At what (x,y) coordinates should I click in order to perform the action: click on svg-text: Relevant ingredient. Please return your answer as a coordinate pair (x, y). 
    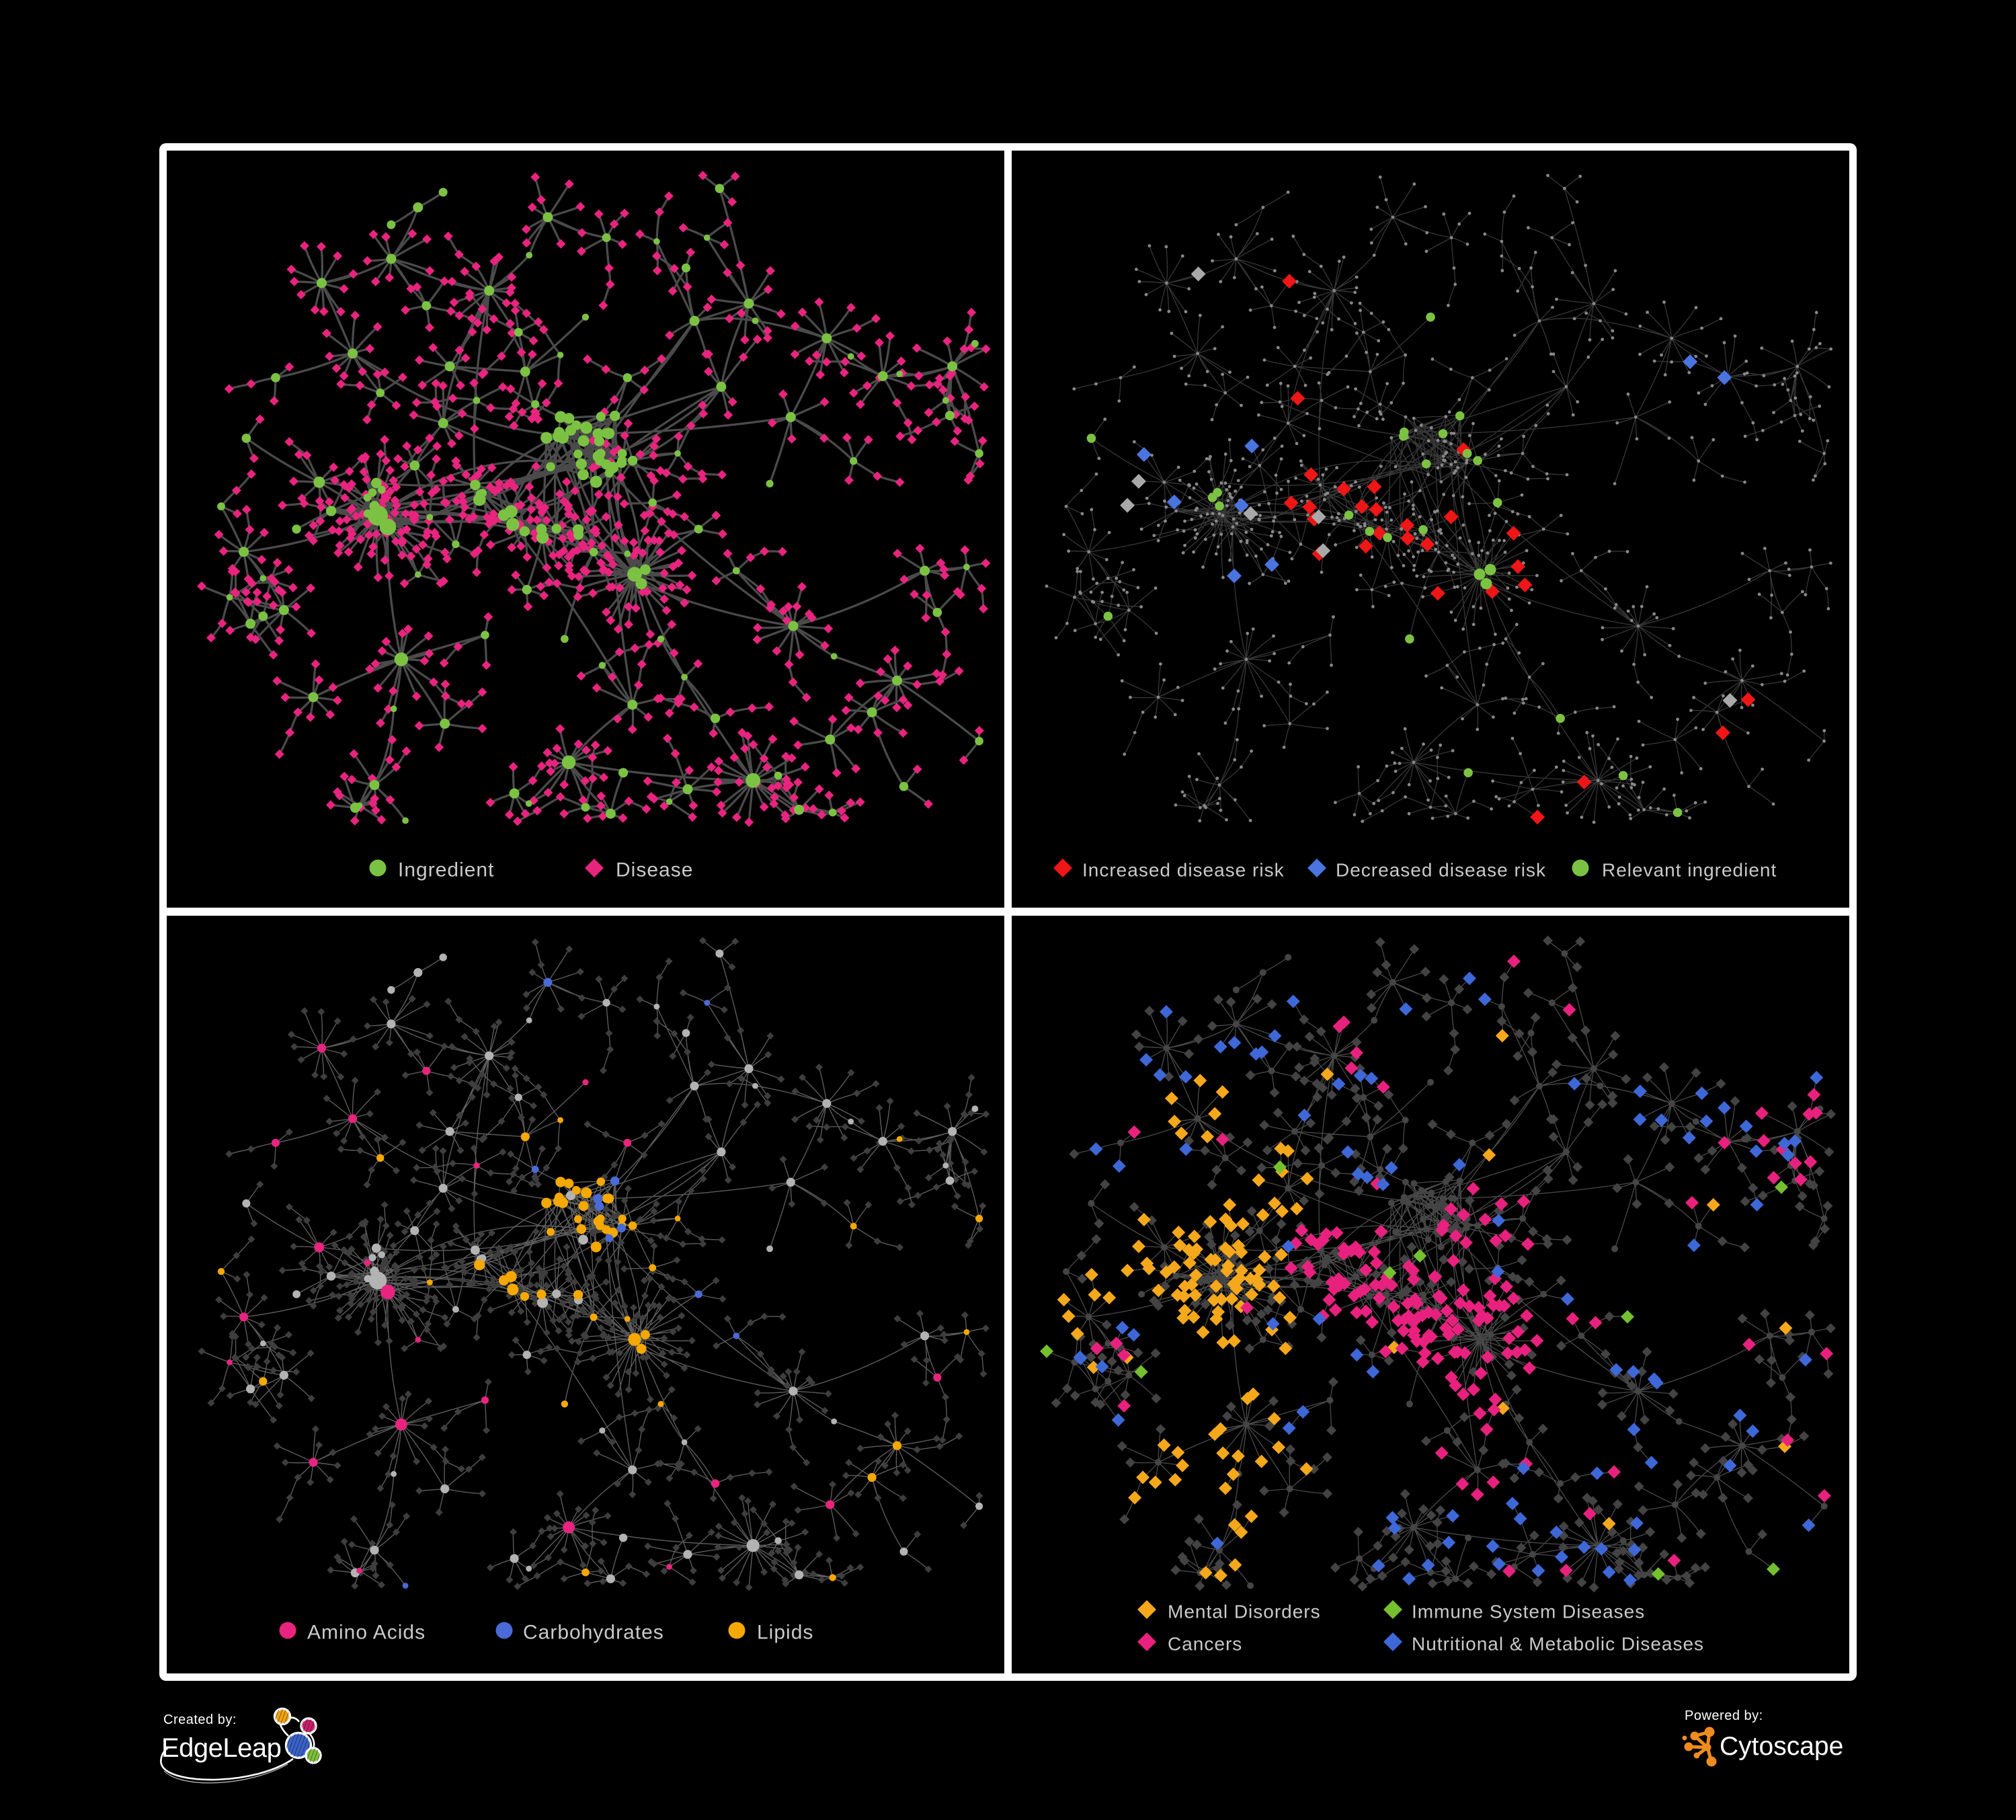
    Looking at the image, I should click on (1689, 870).